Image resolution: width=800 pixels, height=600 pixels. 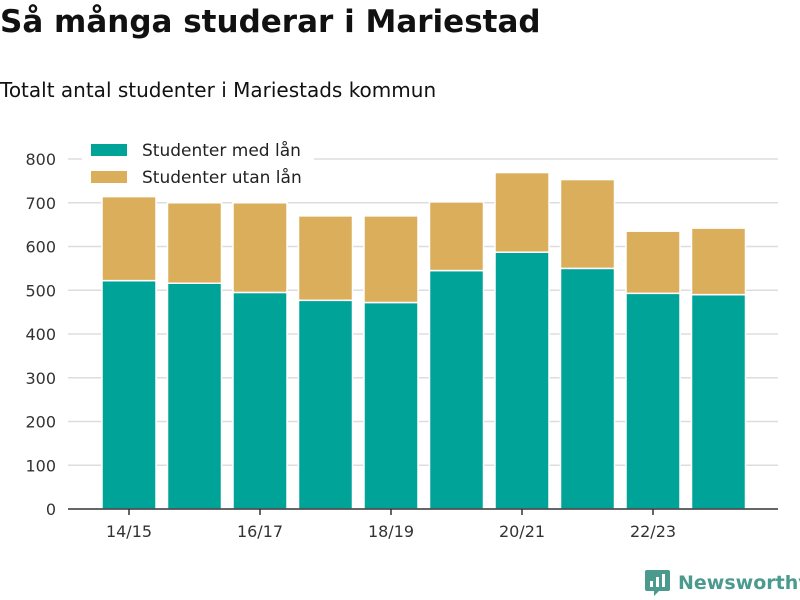 What do you see at coordinates (222, 177) in the screenshot?
I see `legend-label: Studenter utan lån` at bounding box center [222, 177].